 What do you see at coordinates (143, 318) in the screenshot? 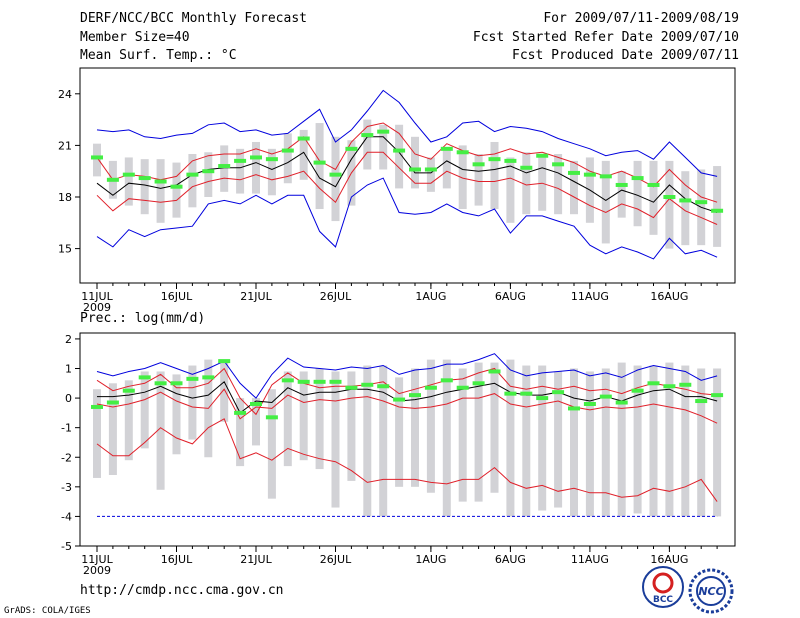
I see `precip-panel-title: Prec.: log(mm/d)` at bounding box center [143, 318].